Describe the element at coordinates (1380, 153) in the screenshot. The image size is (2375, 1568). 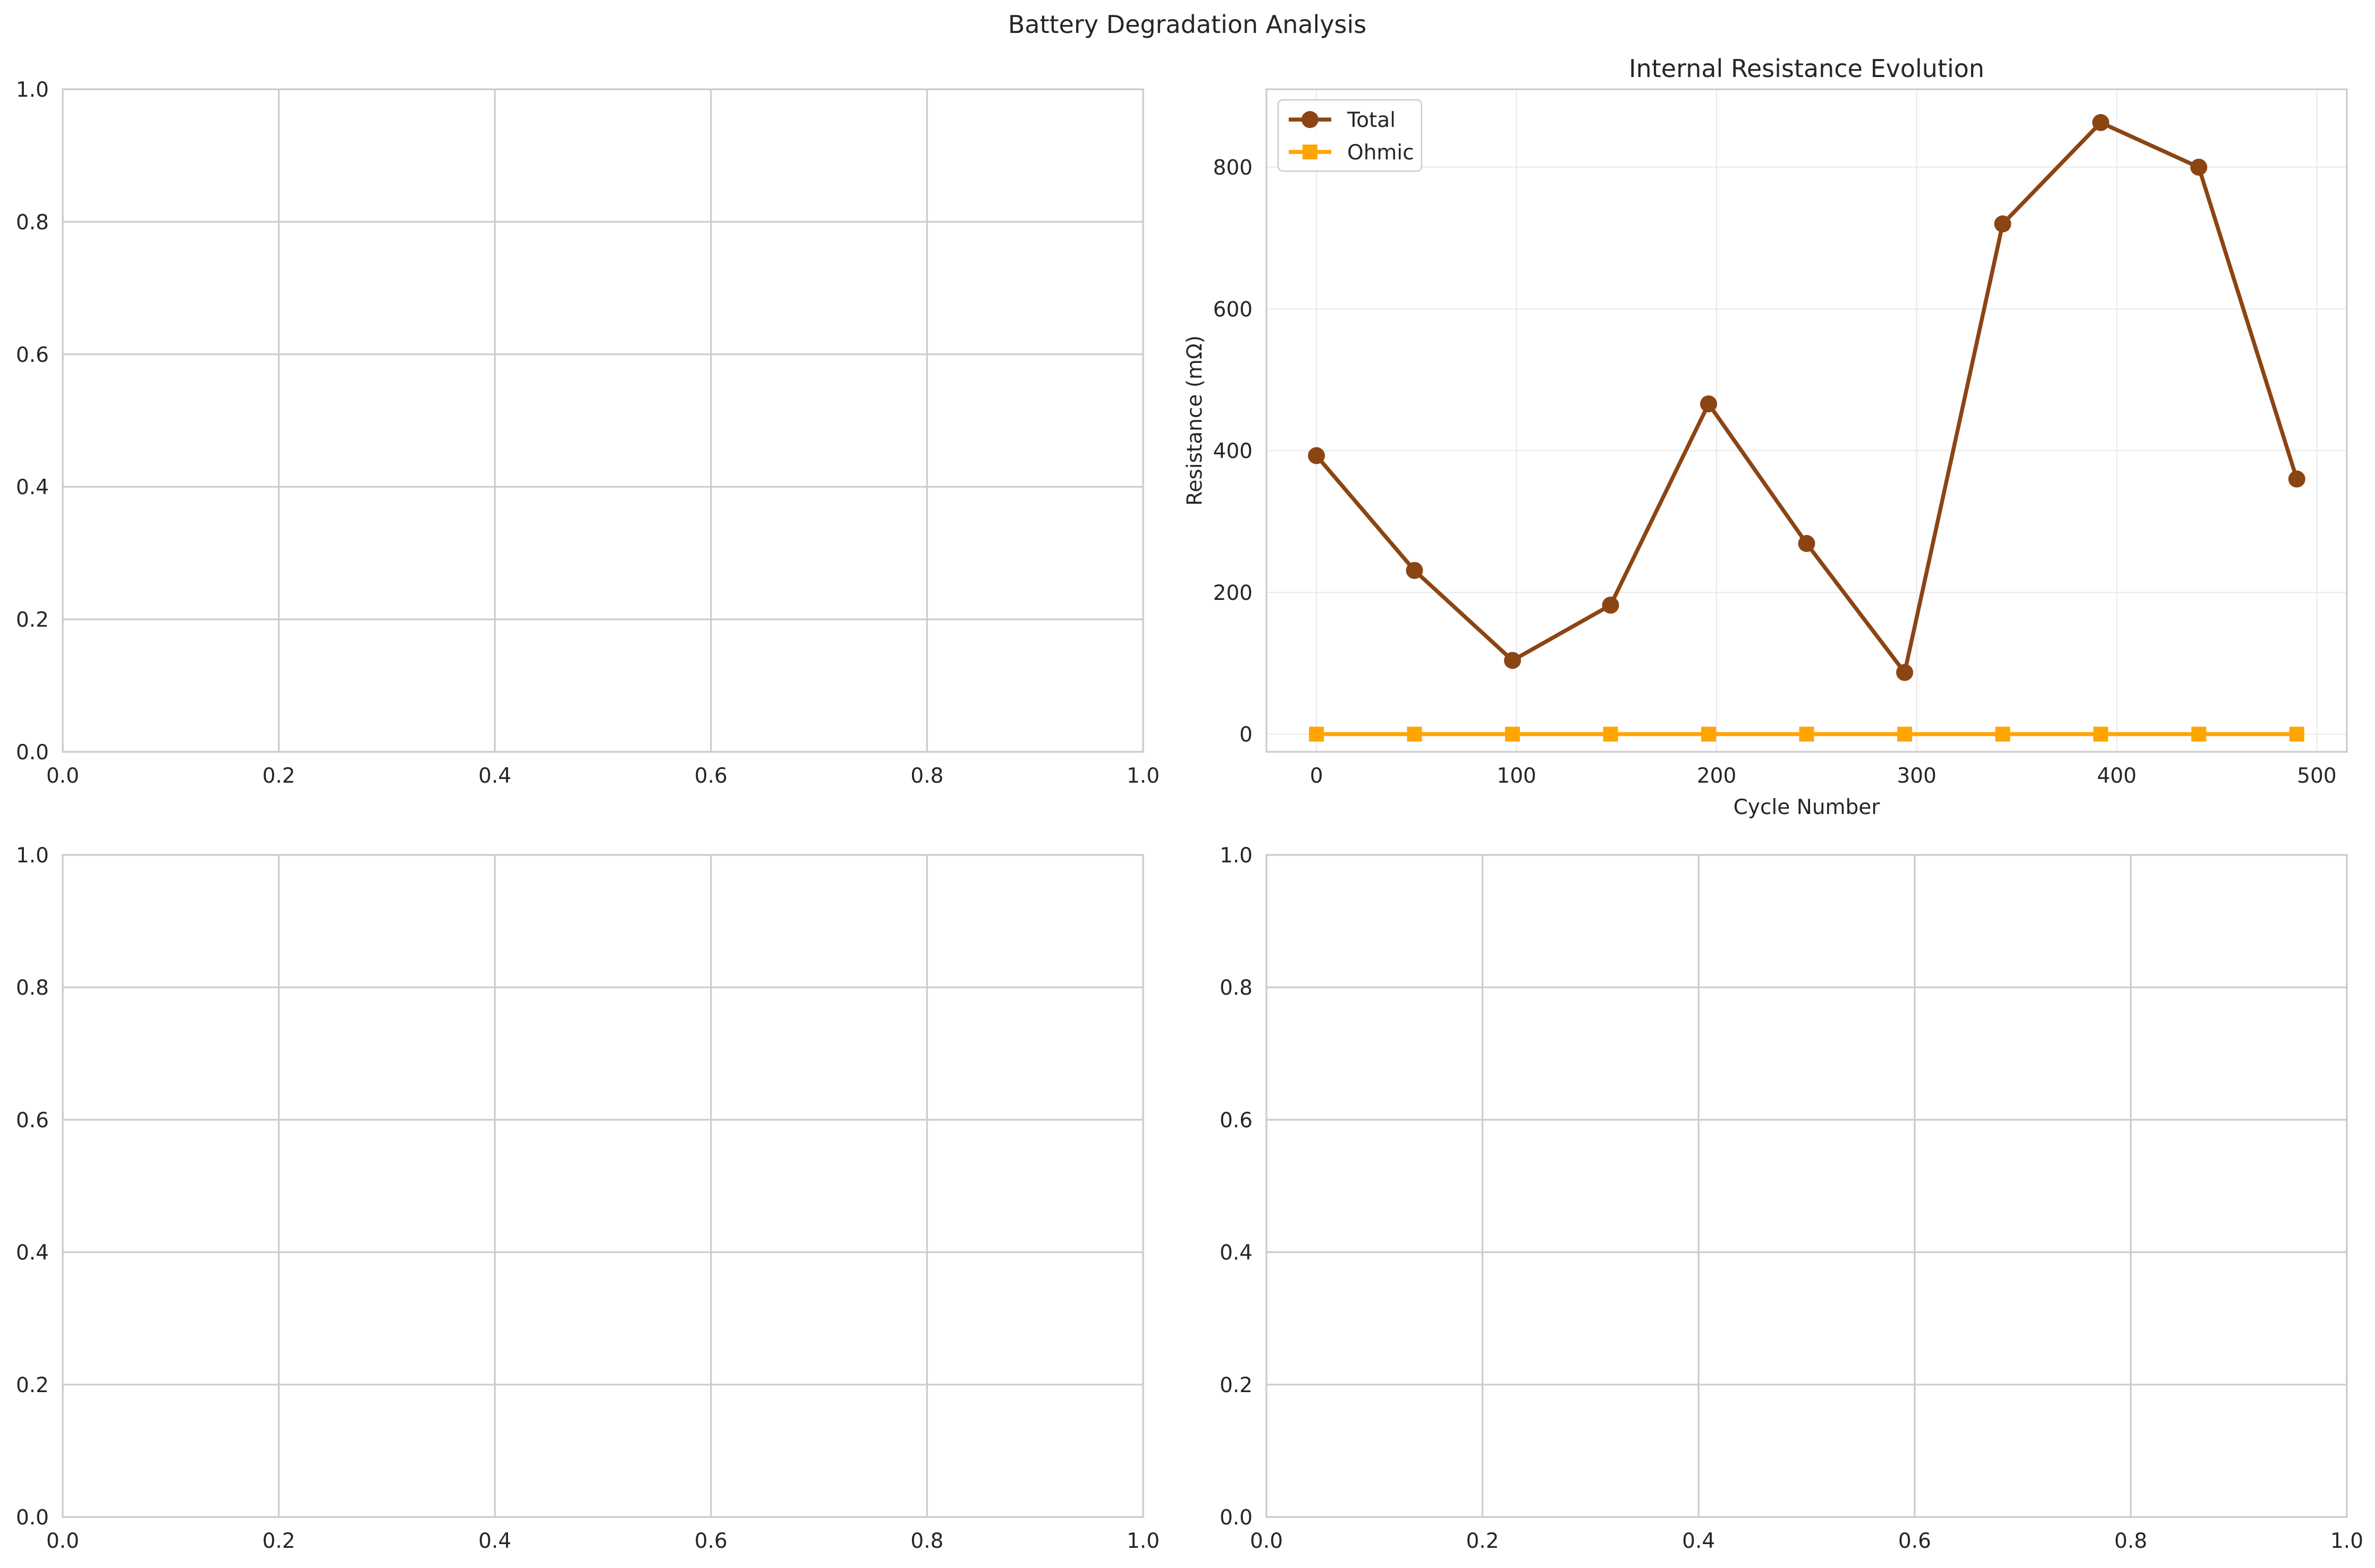
I see `legend-label: Ohmic` at that location.